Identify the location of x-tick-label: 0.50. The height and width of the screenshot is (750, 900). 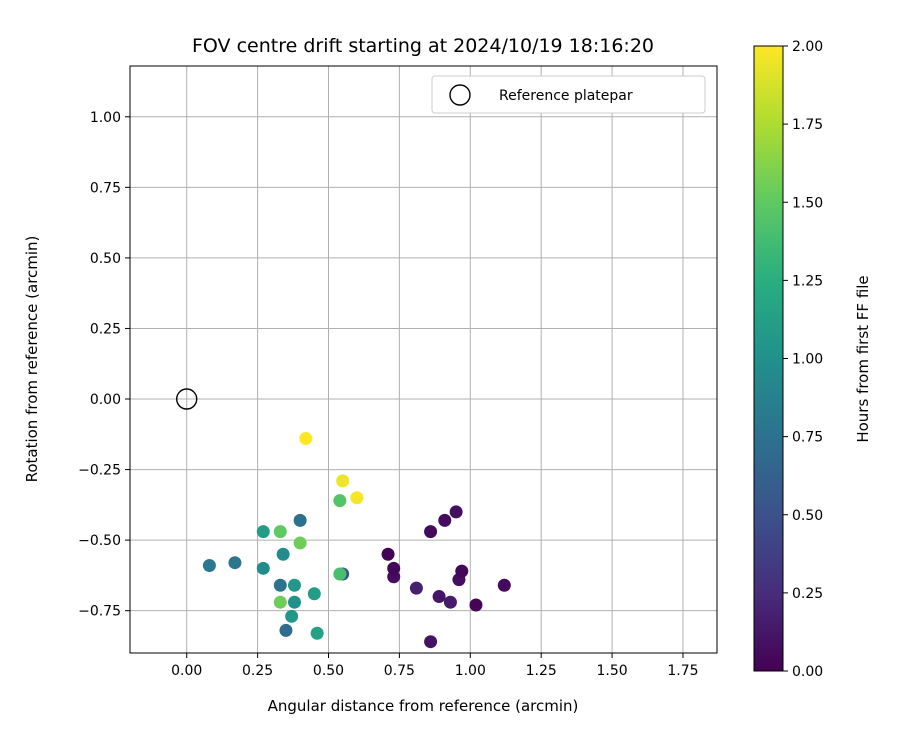
(328, 671).